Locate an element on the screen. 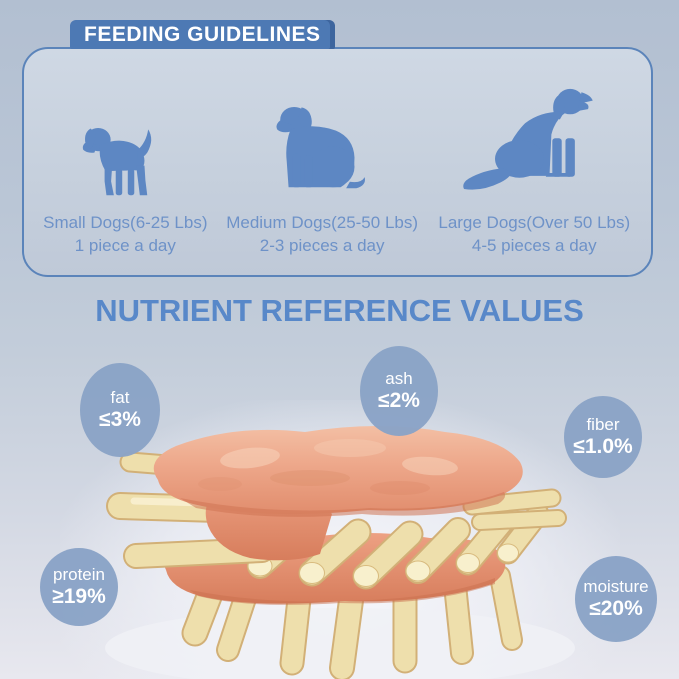  medium-dog-icon is located at coordinates (321, 147).